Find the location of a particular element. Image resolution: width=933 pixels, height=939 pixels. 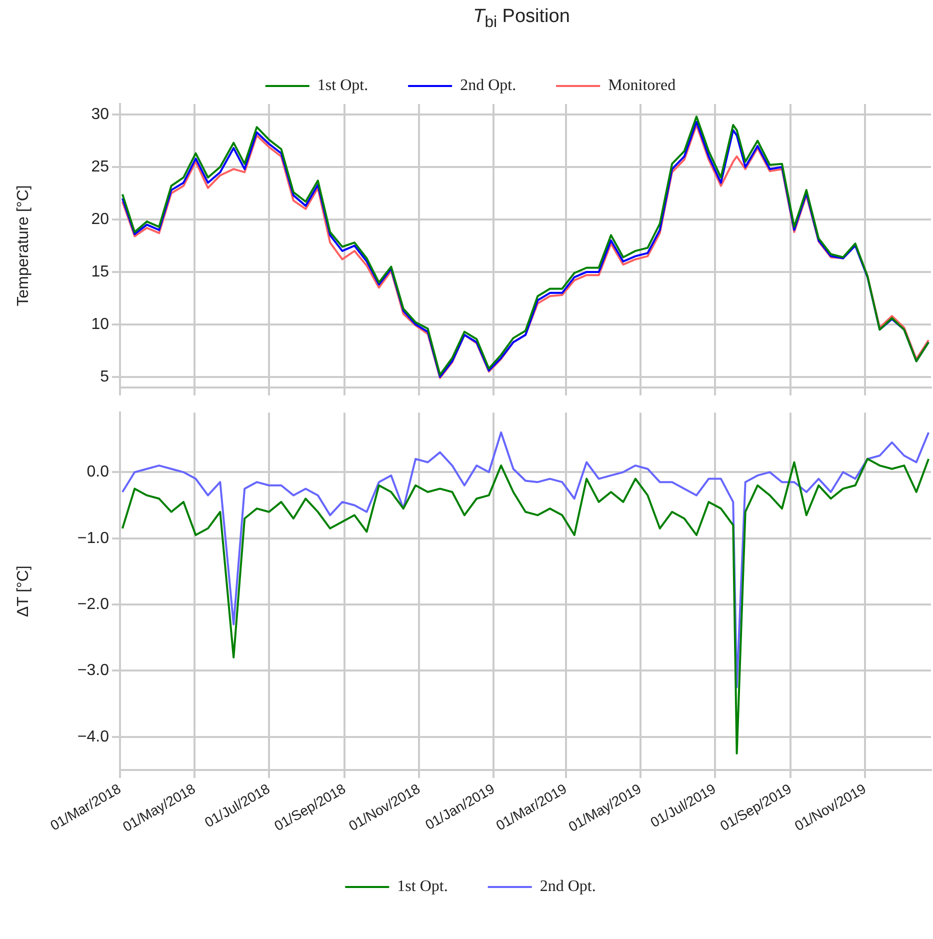

y-tick-label: 25 is located at coordinates (100, 167).